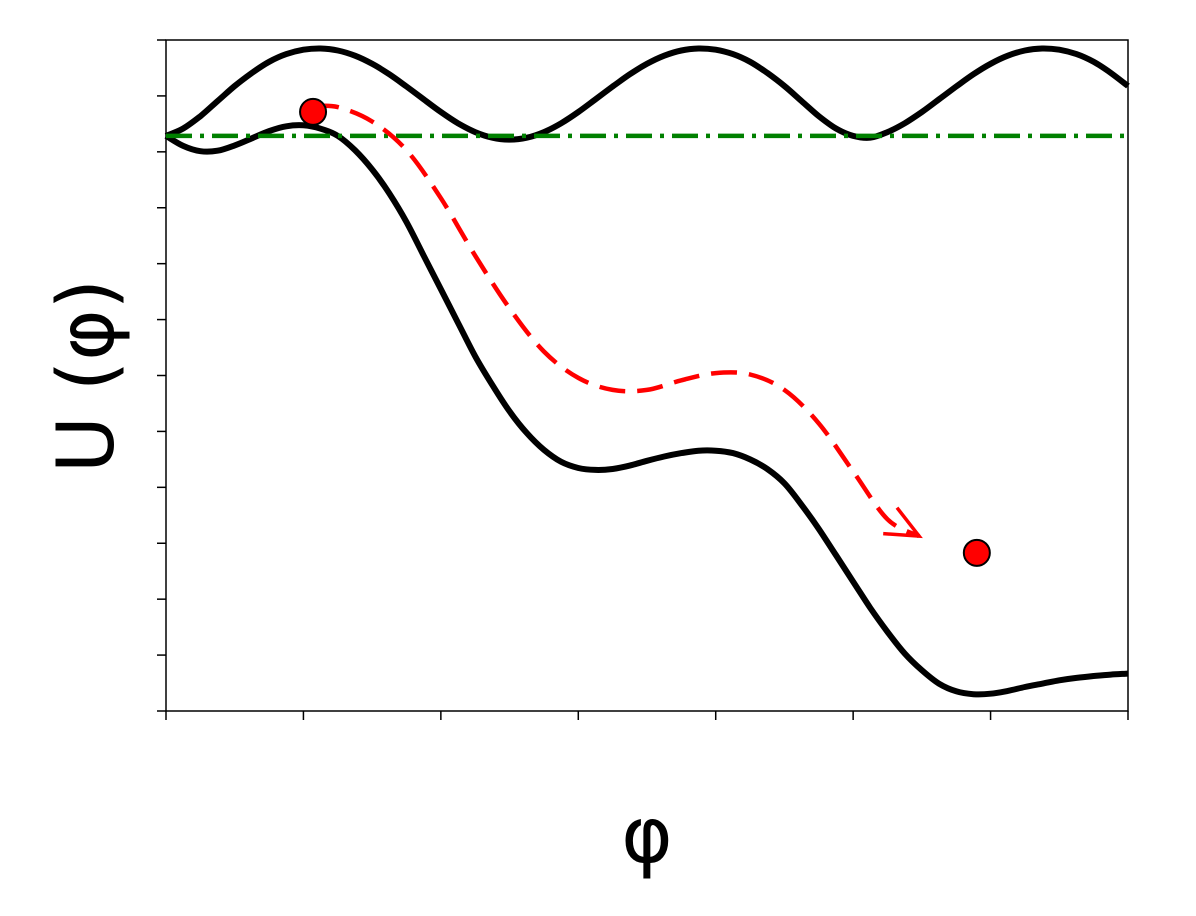 The width and height of the screenshot is (1196, 916). Describe the element at coordinates (903, 522) in the screenshot. I see `trajectory-arrowhead` at that location.